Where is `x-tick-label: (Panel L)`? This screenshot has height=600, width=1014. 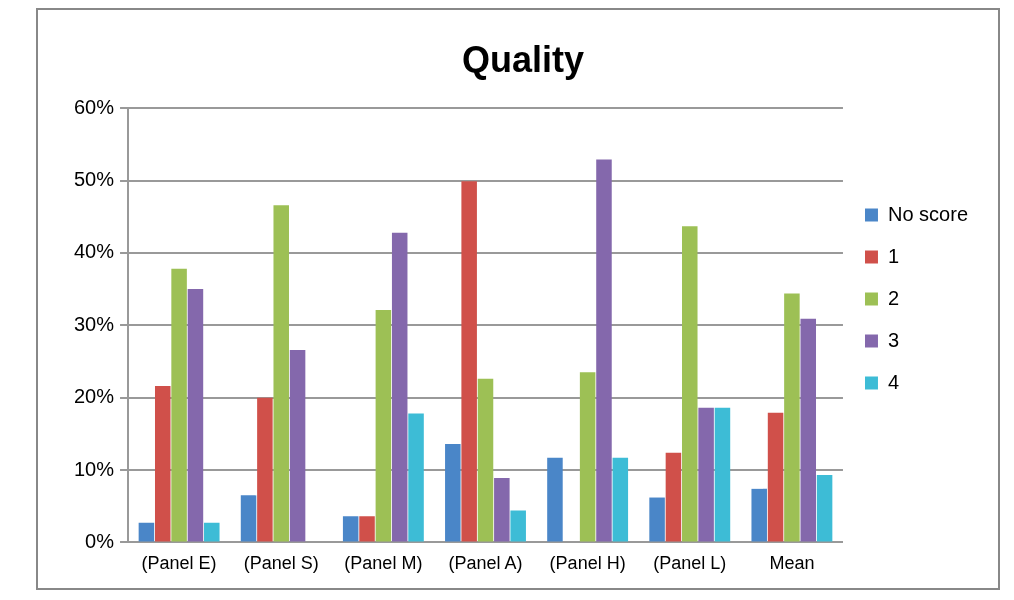 x-tick-label: (Panel L) is located at coordinates (690, 563).